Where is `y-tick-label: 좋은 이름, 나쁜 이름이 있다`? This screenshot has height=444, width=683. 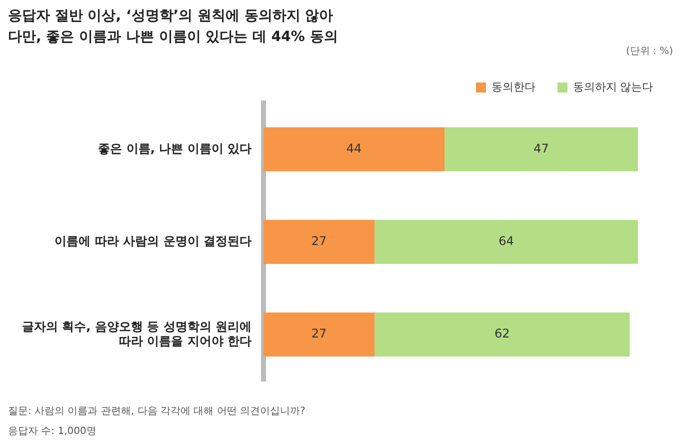
y-tick-label: 좋은 이름, 나쁜 이름이 있다 is located at coordinates (175, 148).